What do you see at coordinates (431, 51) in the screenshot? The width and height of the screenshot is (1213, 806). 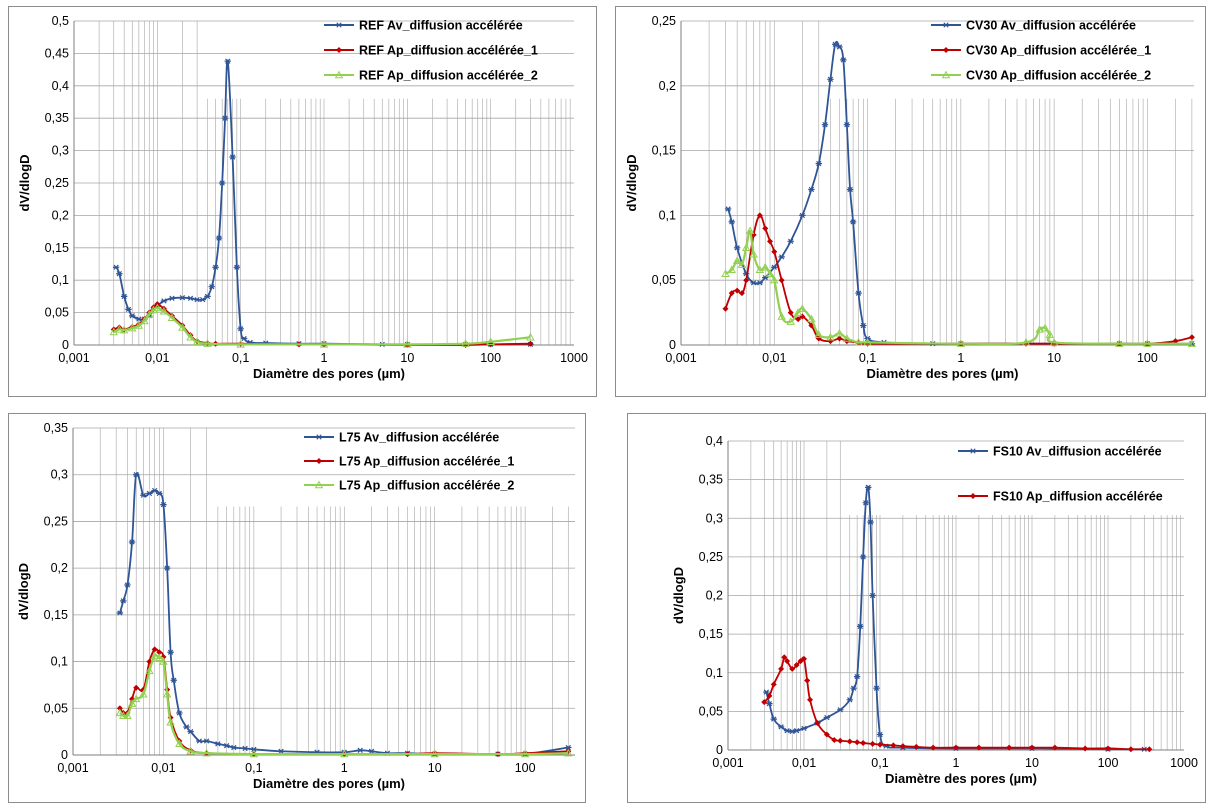 I see `legend-item: REF Ap_diffusion accélérée_1` at bounding box center [431, 51].